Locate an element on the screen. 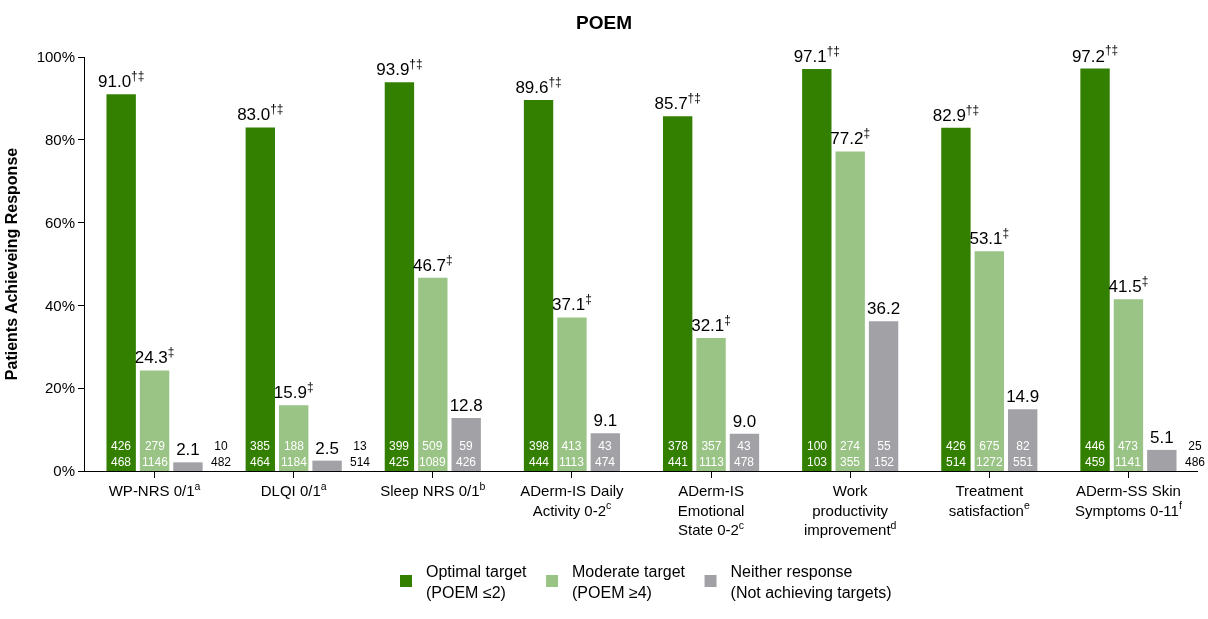 This screenshot has height=619, width=1208. annotation: 55 152 is located at coordinates (884, 454).